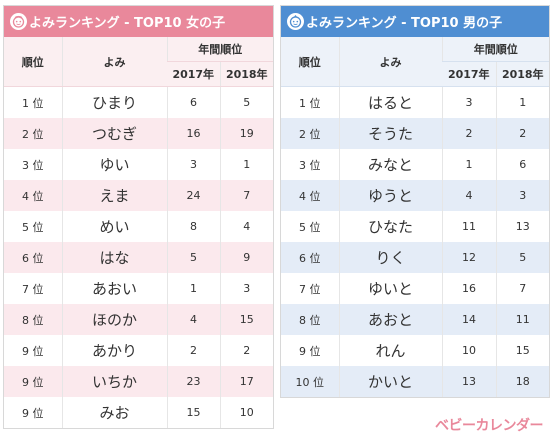 The height and width of the screenshot is (445, 553). Describe the element at coordinates (522, 319) in the screenshot. I see `rank-2018-cell: 11` at that location.